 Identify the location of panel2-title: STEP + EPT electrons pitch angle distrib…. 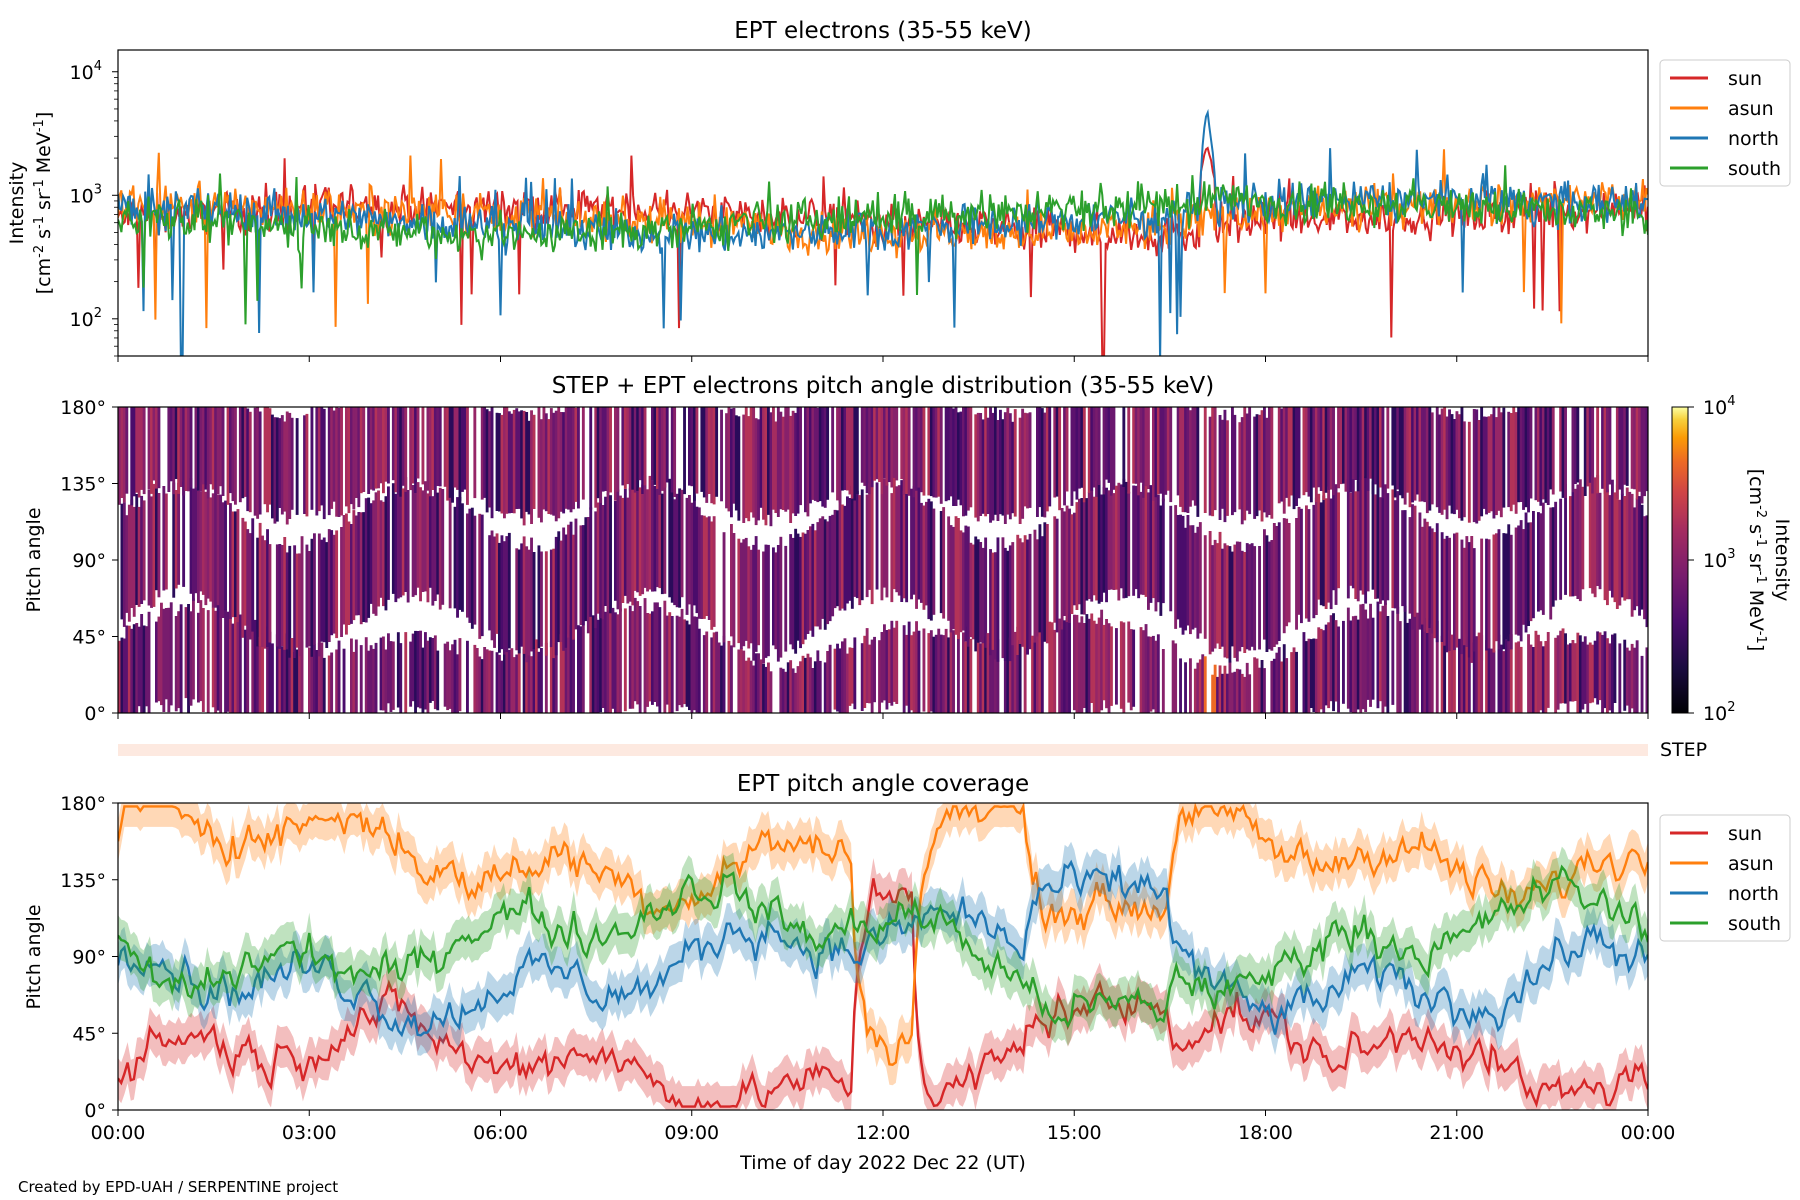
(883, 386).